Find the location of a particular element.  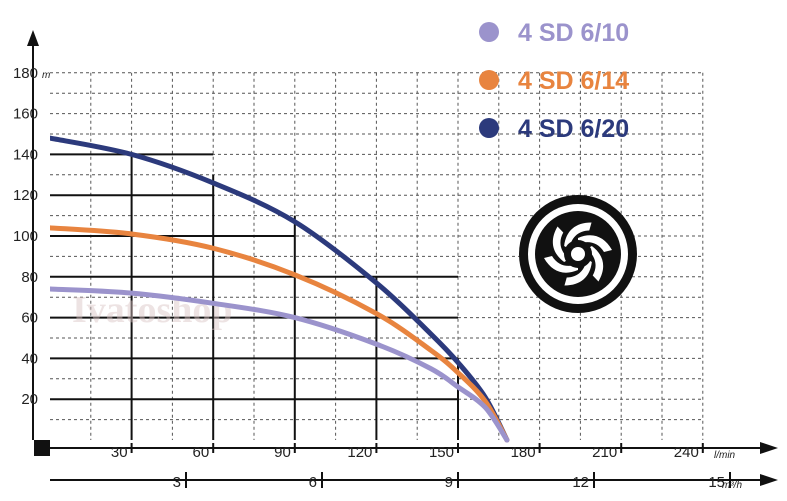

y-tick-label: 40 is located at coordinates (29, 358).